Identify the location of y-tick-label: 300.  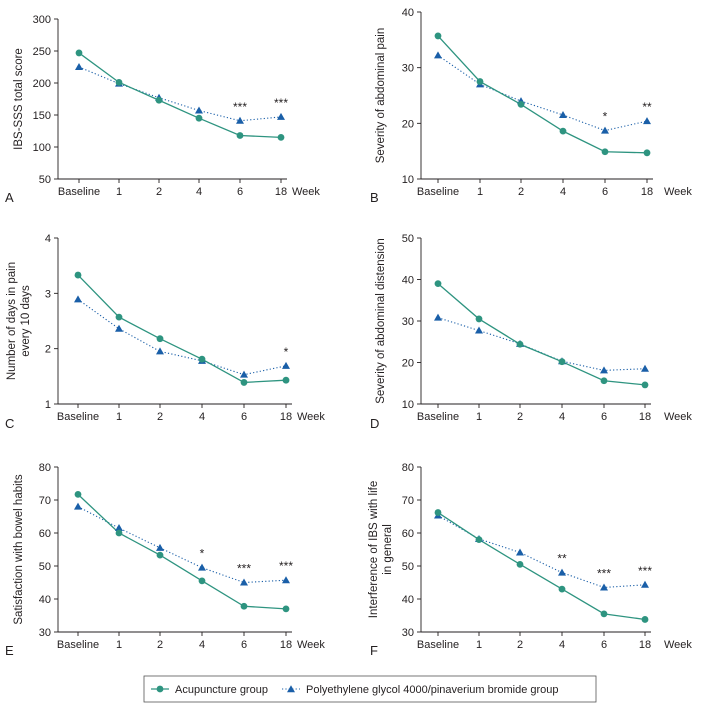
(42, 20).